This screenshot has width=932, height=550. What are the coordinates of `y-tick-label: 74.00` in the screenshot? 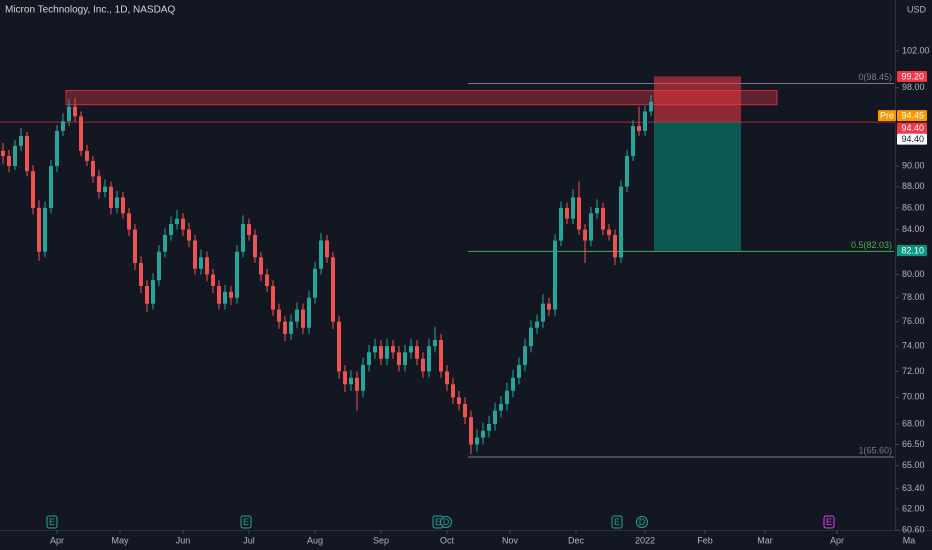 It's located at (913, 346).